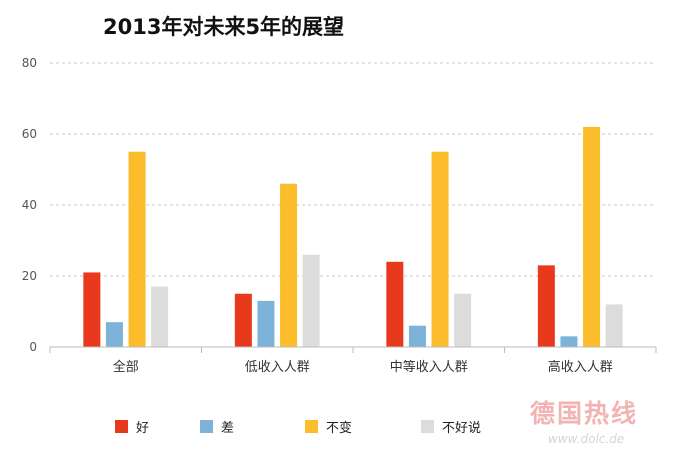 The image size is (676, 451). I want to click on y-tick-label: 20, so click(29, 276).